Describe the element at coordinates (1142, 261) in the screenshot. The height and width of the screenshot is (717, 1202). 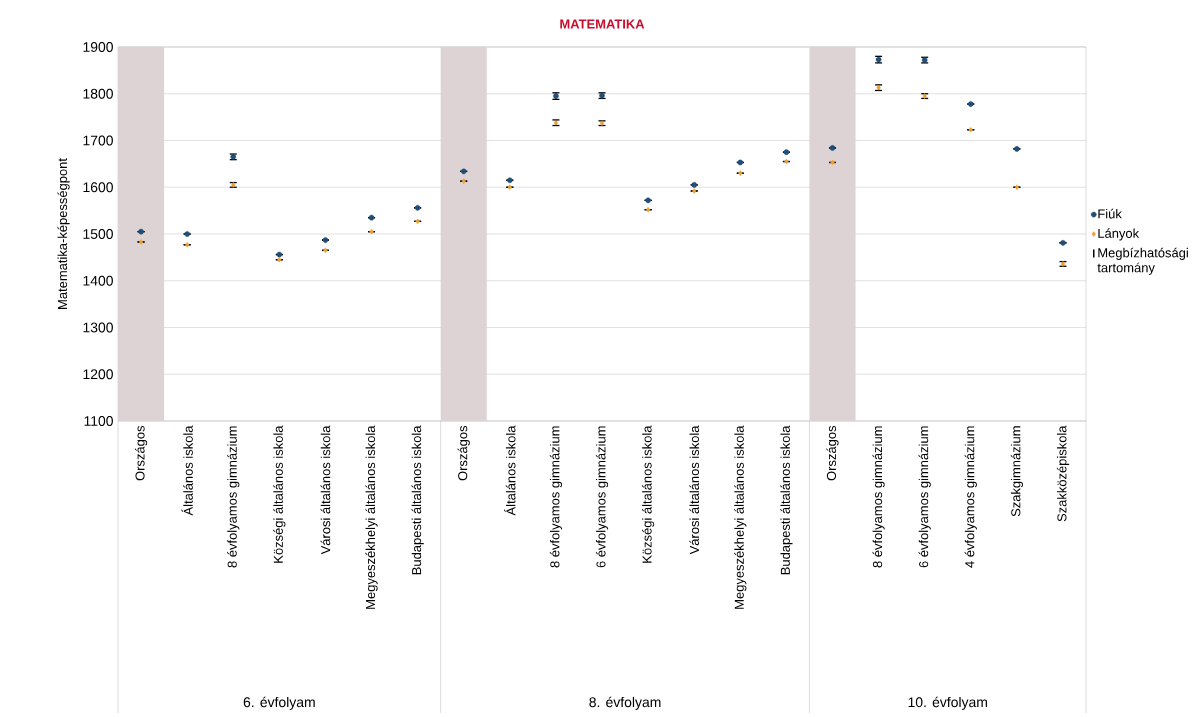
I see `text: Megbízhatósági tartomány` at that location.